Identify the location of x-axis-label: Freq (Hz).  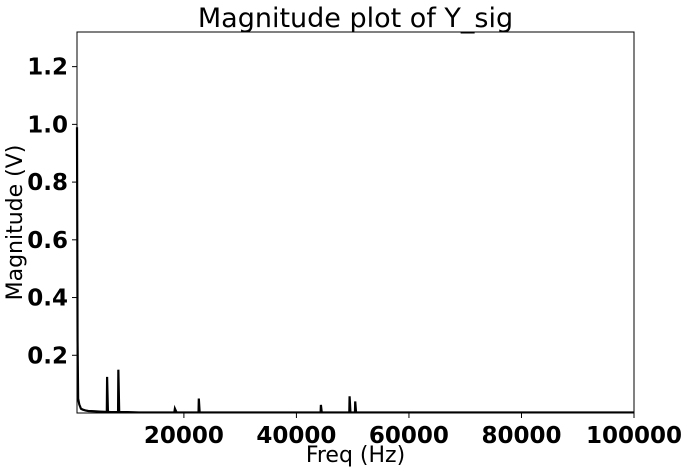
(355, 455).